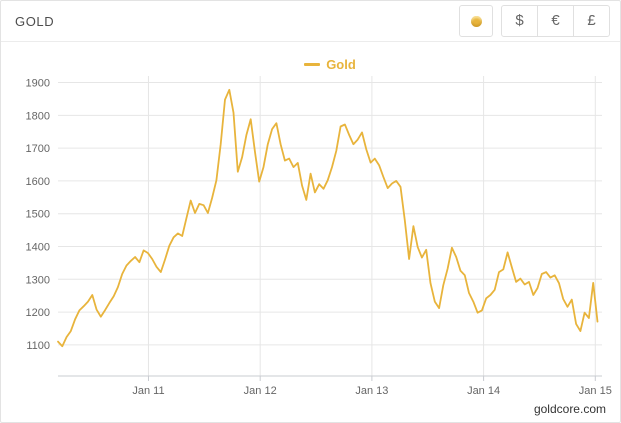 Image resolution: width=621 pixels, height=423 pixels. I want to click on currency-usd-button: $, so click(519, 21).